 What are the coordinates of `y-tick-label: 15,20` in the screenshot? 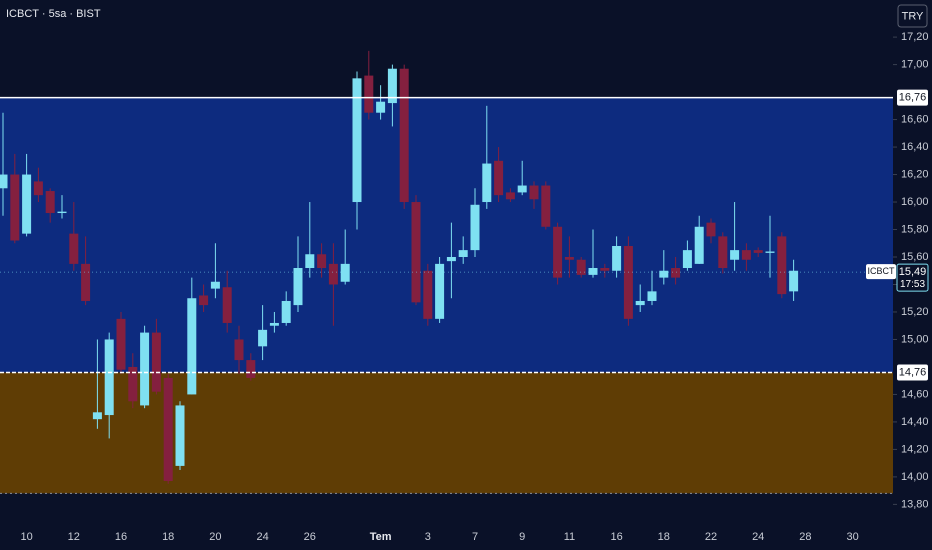 It's located at (915, 312).